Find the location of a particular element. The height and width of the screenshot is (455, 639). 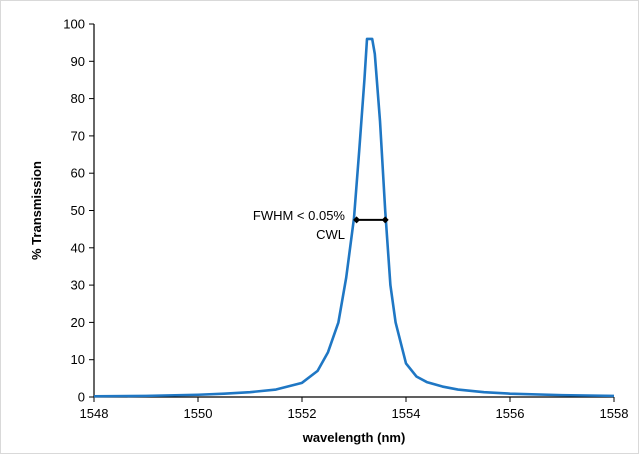

x-tick-label: 1554 is located at coordinates (406, 413).